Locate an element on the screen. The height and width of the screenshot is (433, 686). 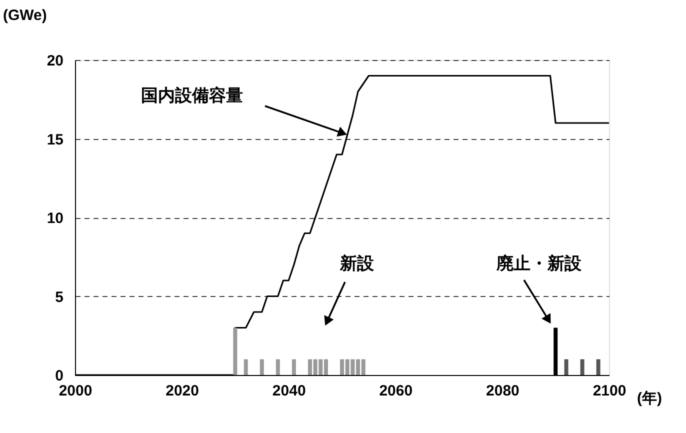
x-tick-label: 2060 is located at coordinates (396, 391).